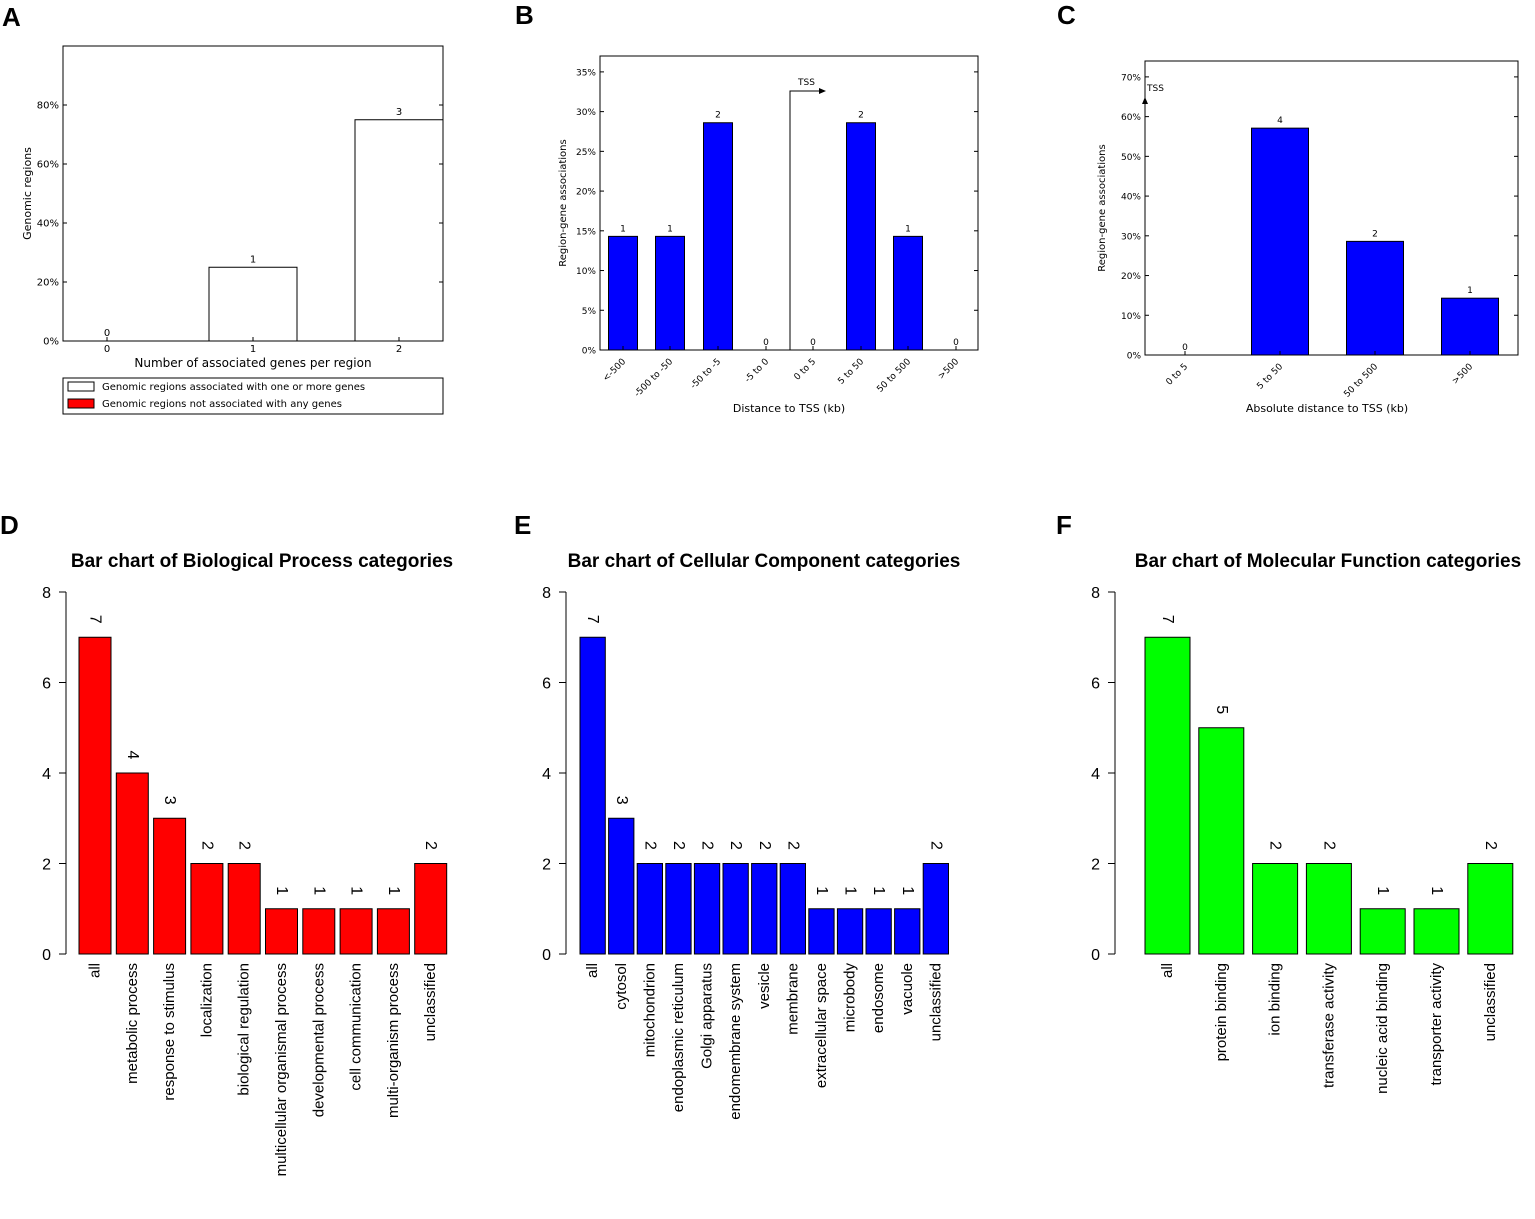  I want to click on legend-swatch-not-associated, so click(81, 403).